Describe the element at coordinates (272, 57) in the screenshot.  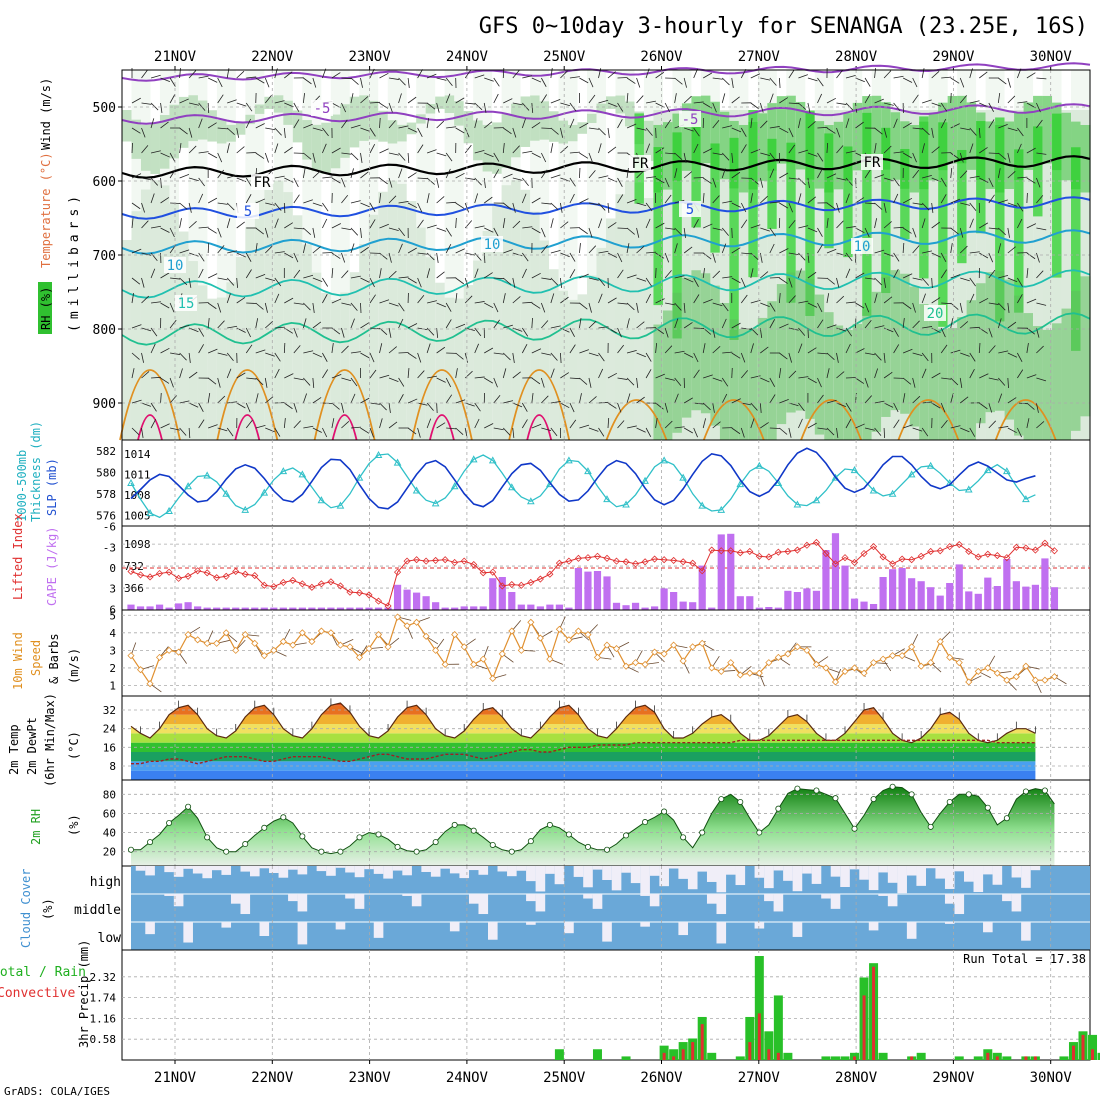
I see `date-tick-label: 22NOV` at that location.